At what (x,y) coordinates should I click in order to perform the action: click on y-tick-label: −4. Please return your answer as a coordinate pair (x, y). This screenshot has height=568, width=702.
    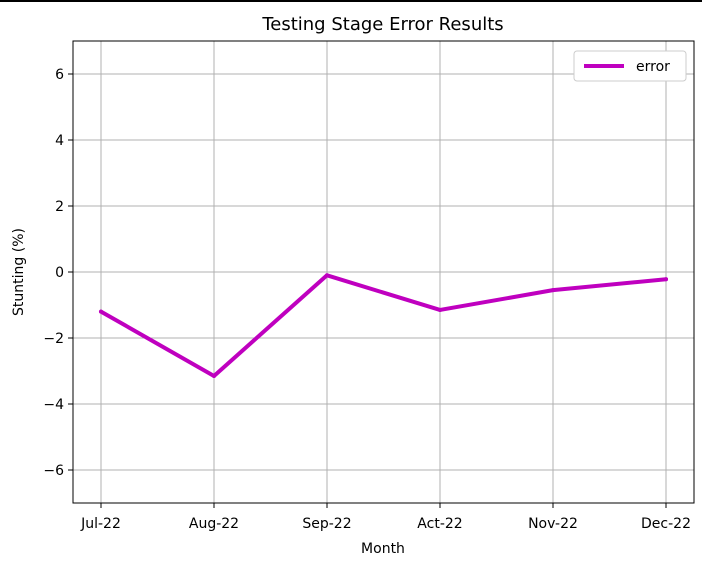
    Looking at the image, I should click on (53, 405).